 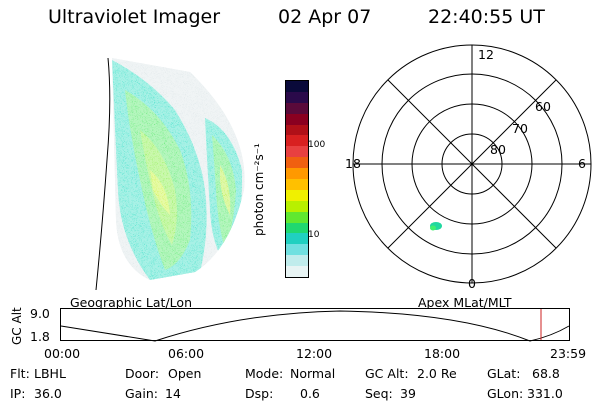 I want to click on gcalt-label: GC Alt:, so click(x=387, y=373).